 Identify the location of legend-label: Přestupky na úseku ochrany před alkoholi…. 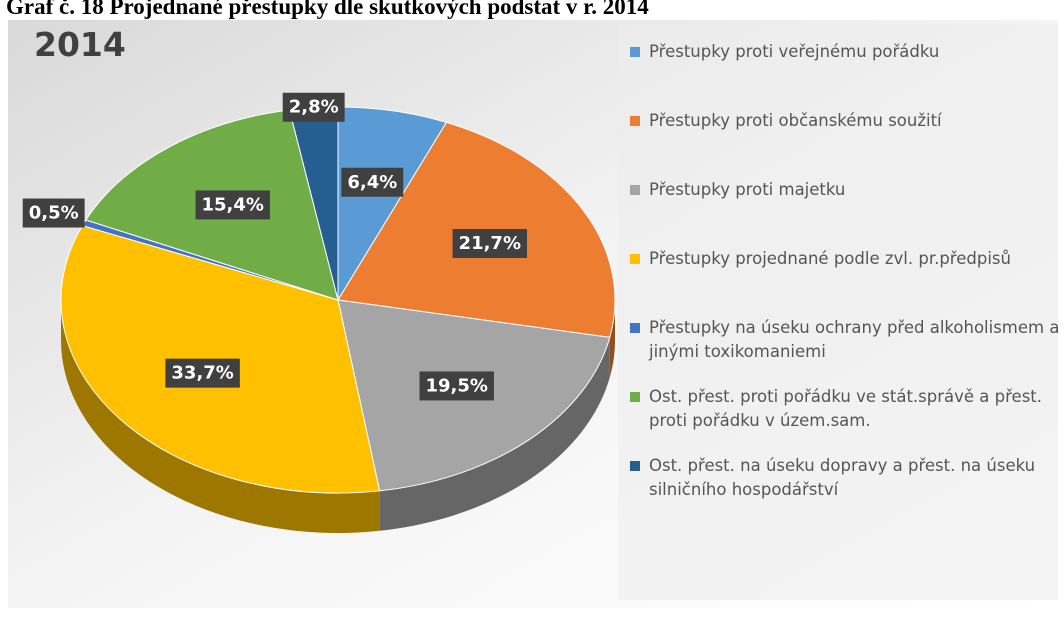
(854, 339).